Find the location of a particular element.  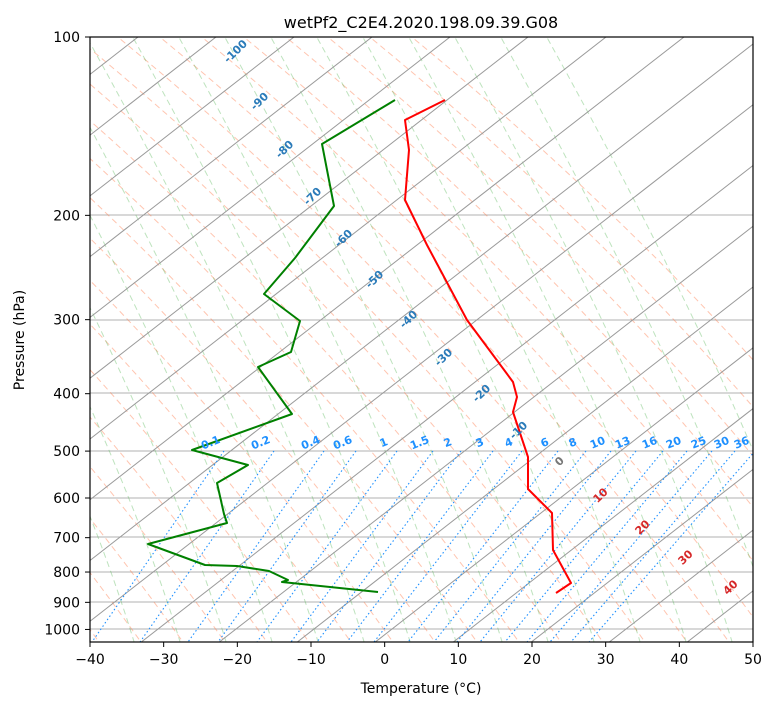

y-tick-label: 700 is located at coordinates (66, 539).